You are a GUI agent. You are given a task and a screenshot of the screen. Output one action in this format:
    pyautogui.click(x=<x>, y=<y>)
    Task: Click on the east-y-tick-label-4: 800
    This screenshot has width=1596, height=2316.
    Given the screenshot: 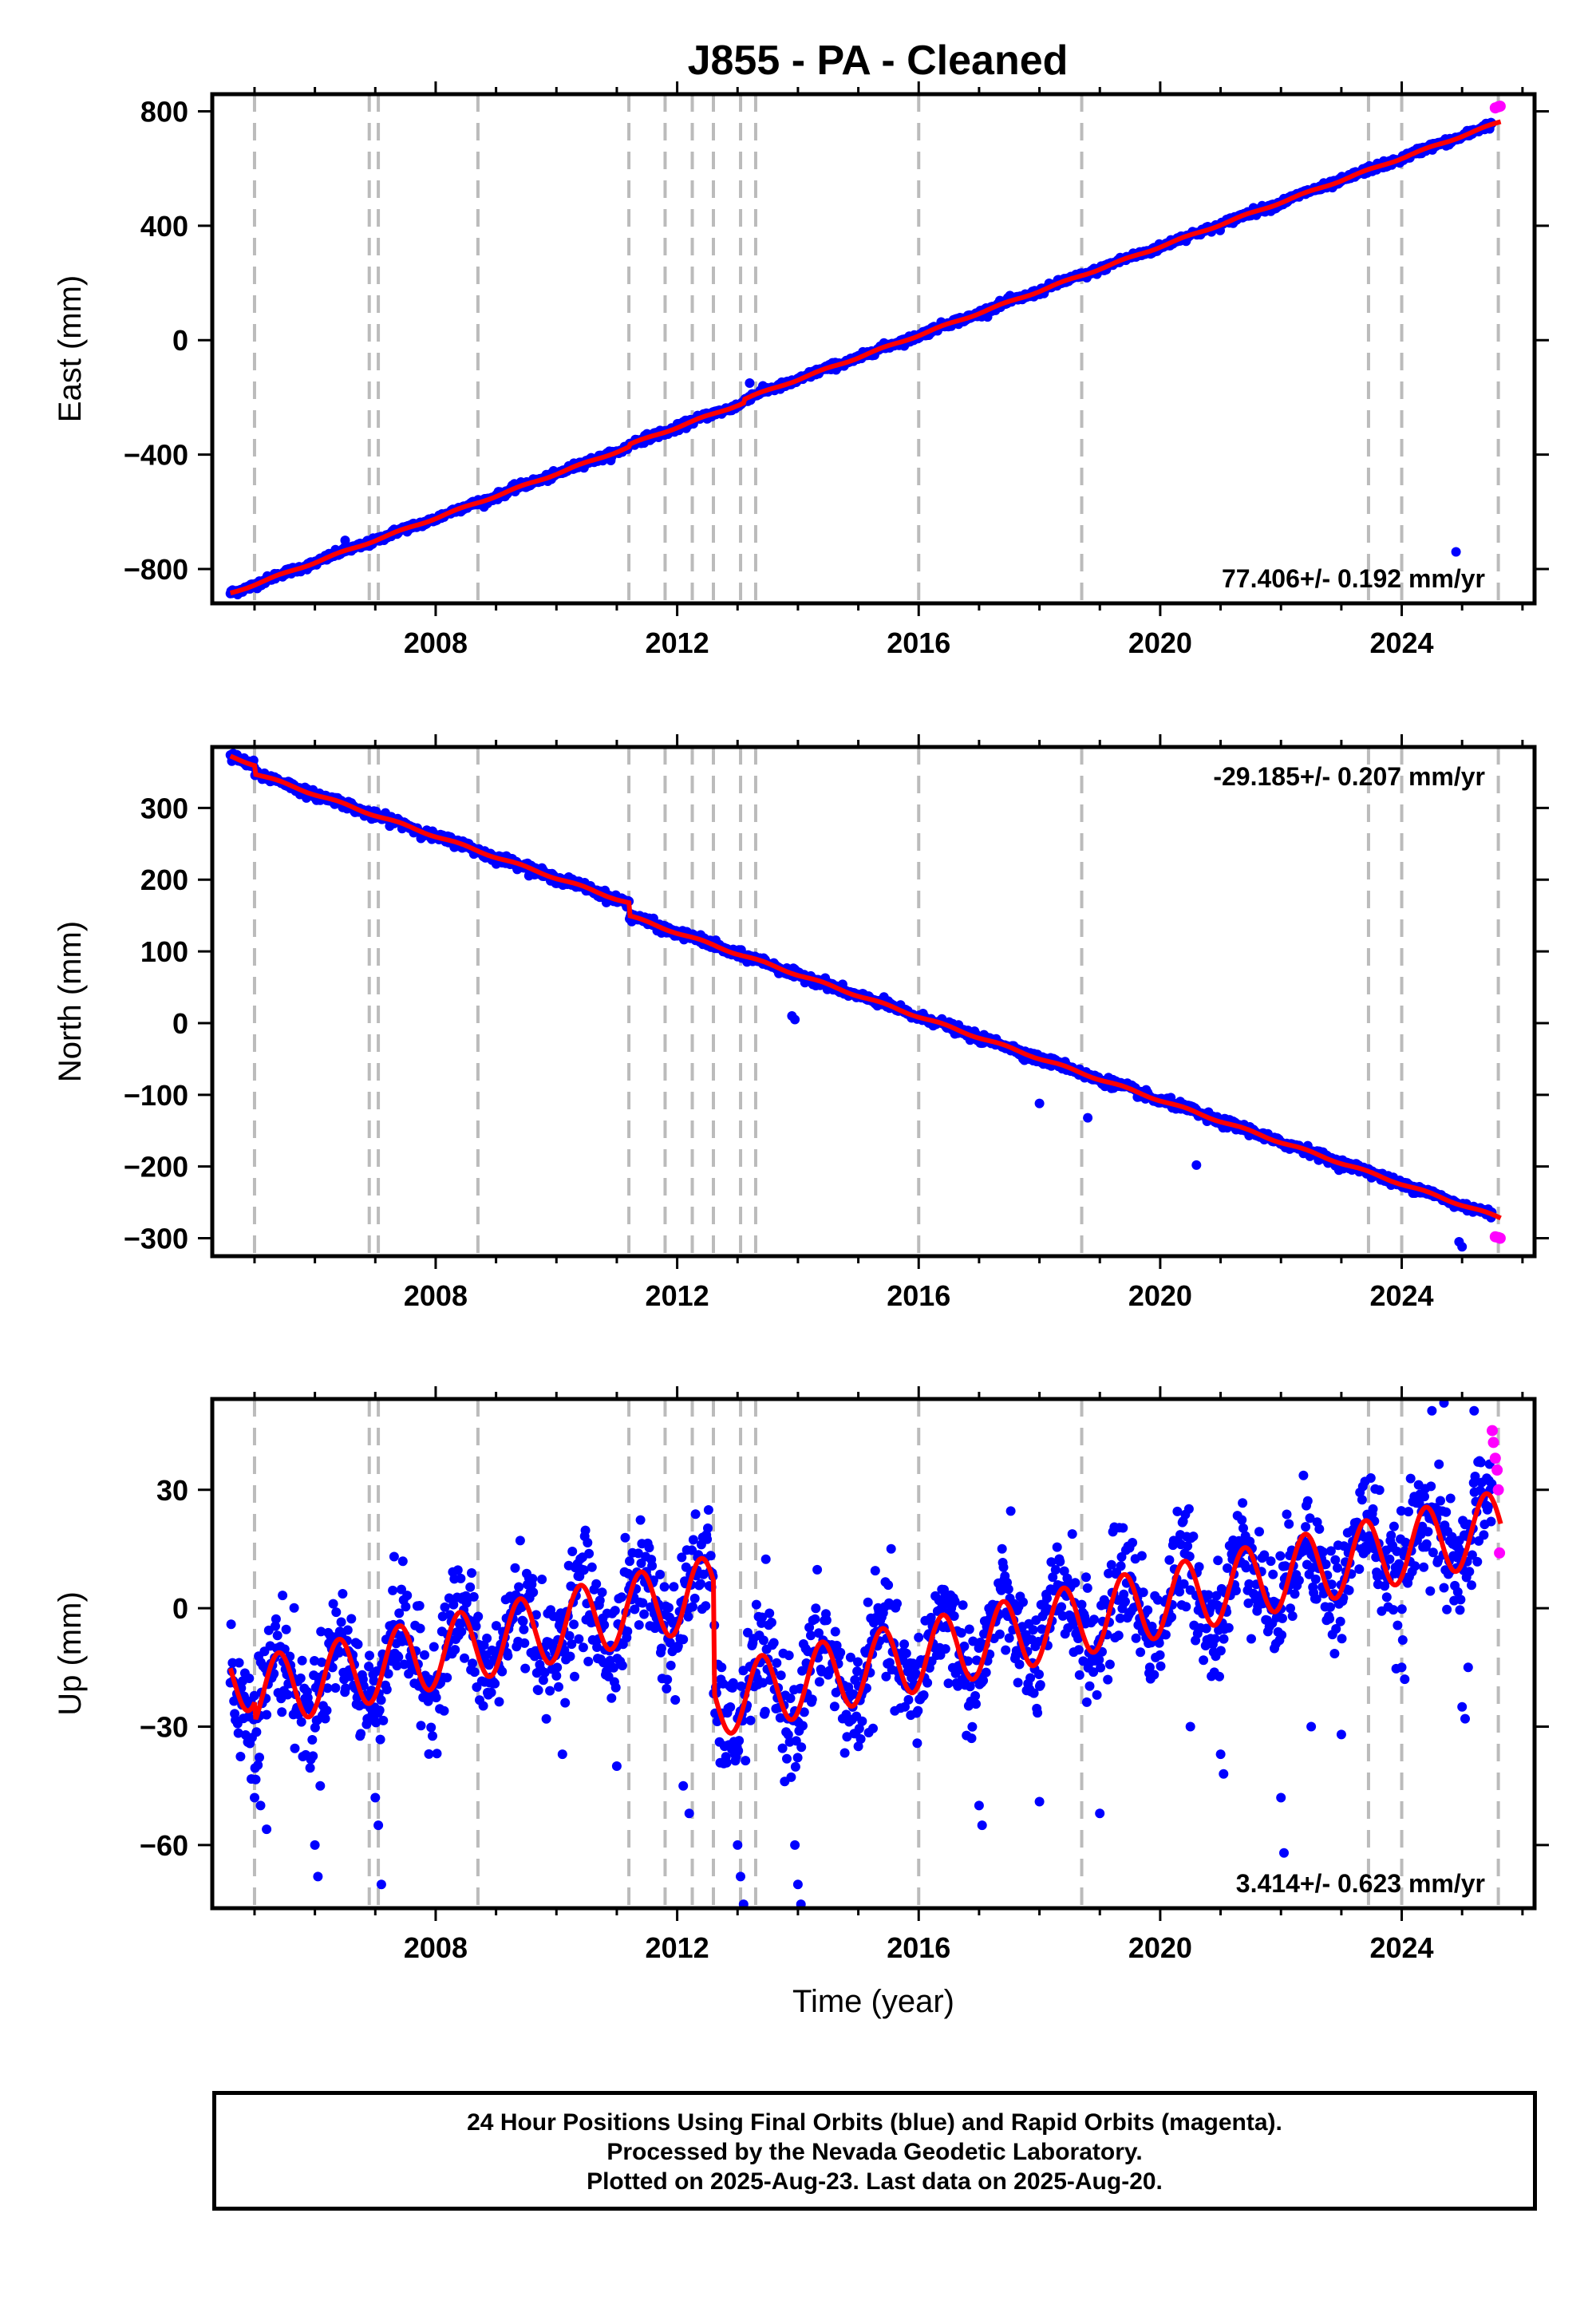 What is the action you would take?
    pyautogui.click(x=164, y=112)
    